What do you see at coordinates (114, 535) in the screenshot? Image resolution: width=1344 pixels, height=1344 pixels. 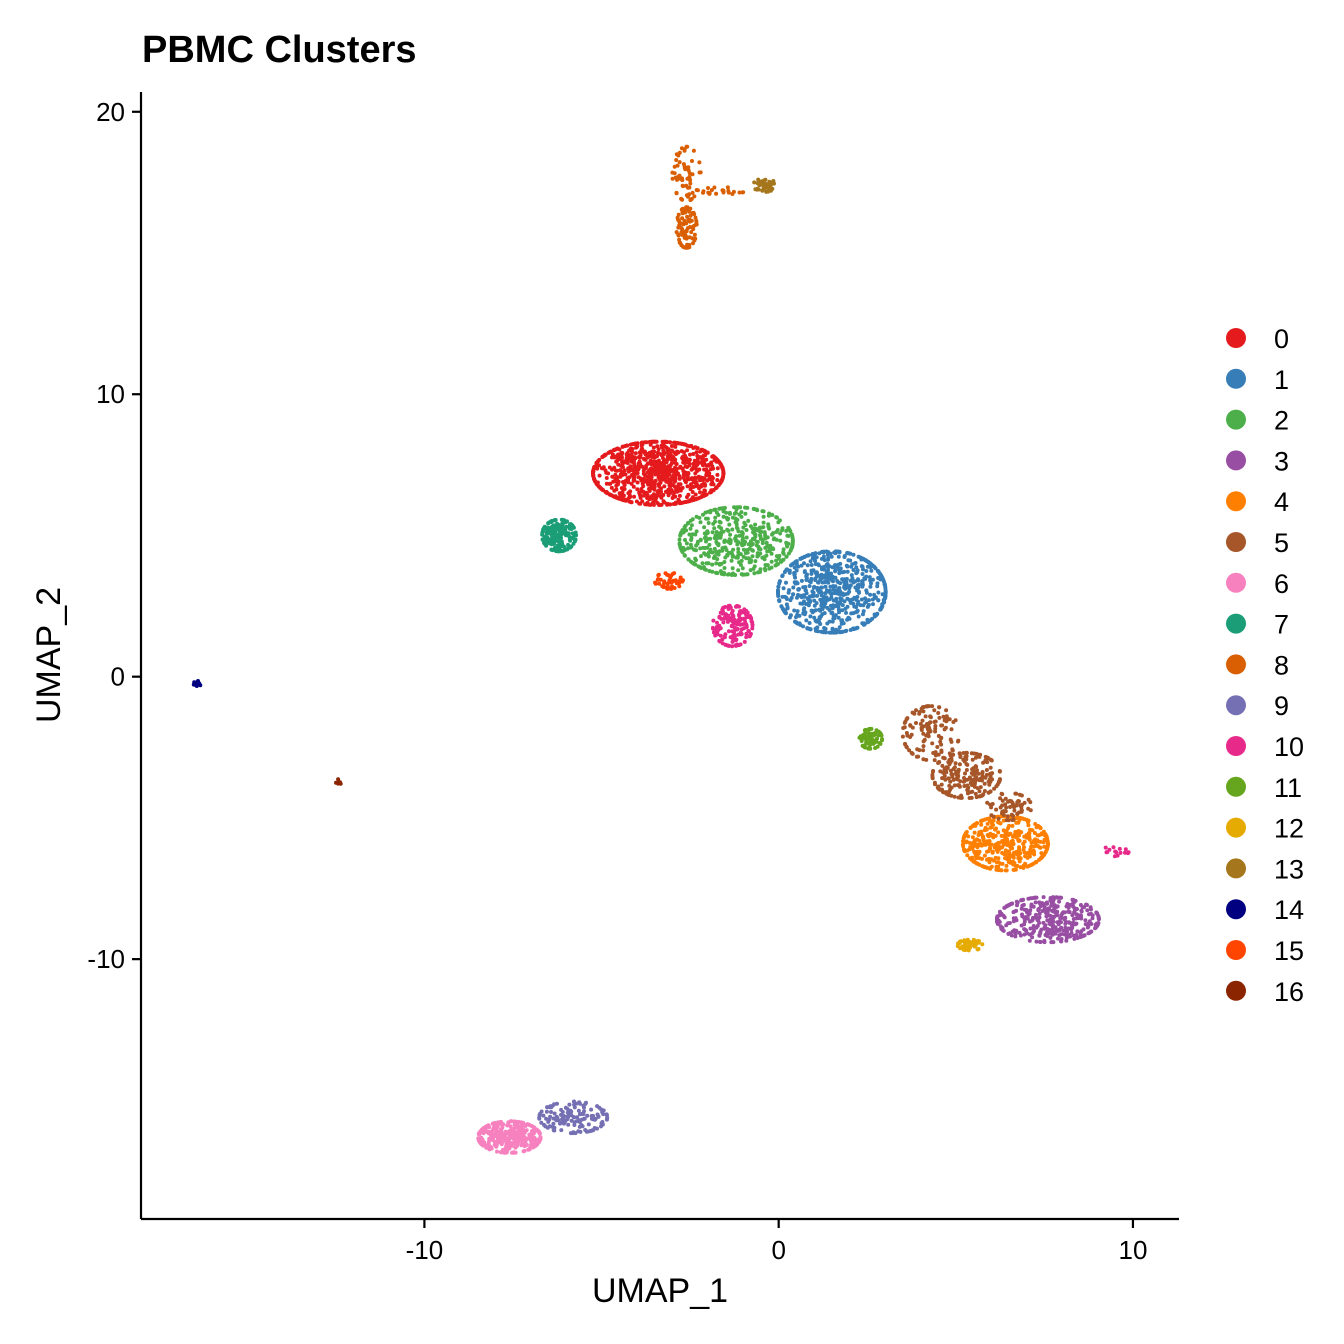 I see `y-axis-ticks: -10 0 10 20` at bounding box center [114, 535].